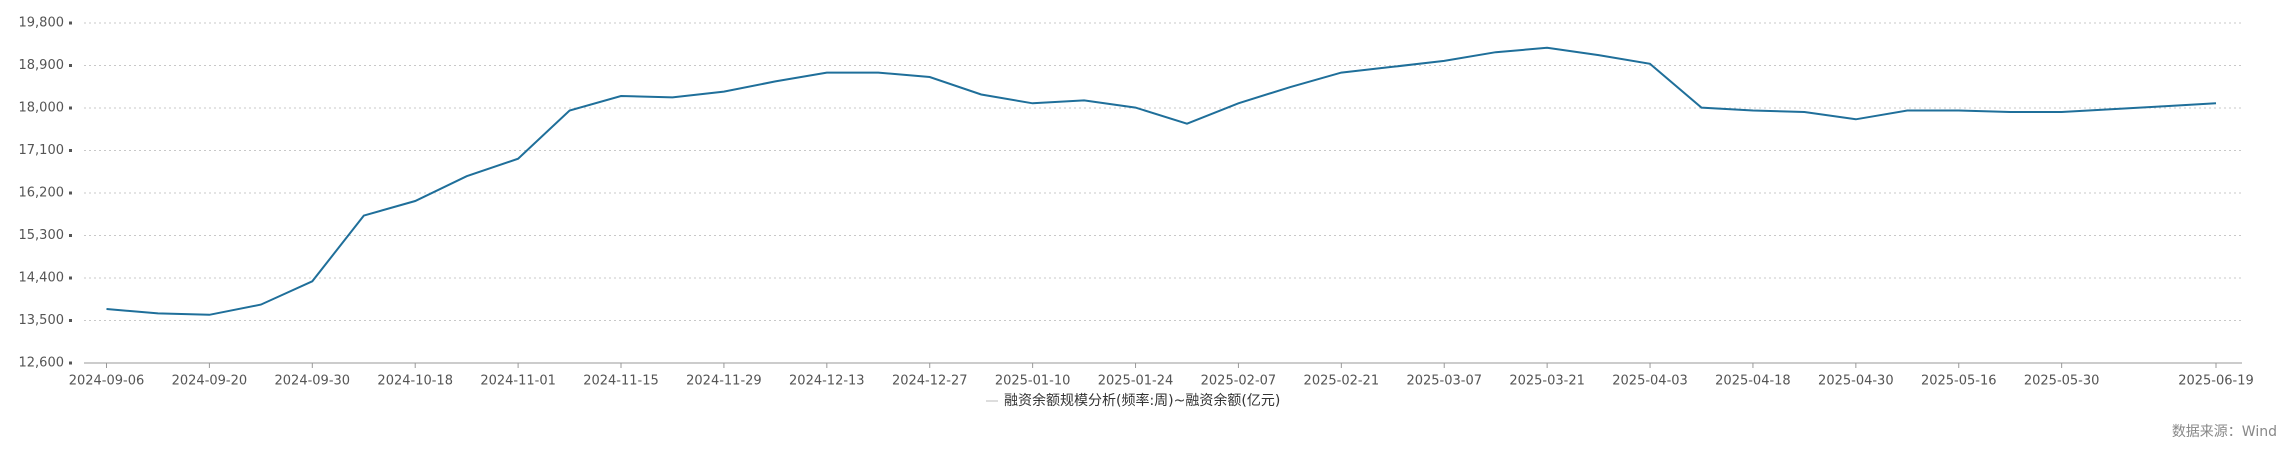 This screenshot has width=2288, height=452. I want to click on x-tick-label: 2025-03-07, so click(1444, 381).